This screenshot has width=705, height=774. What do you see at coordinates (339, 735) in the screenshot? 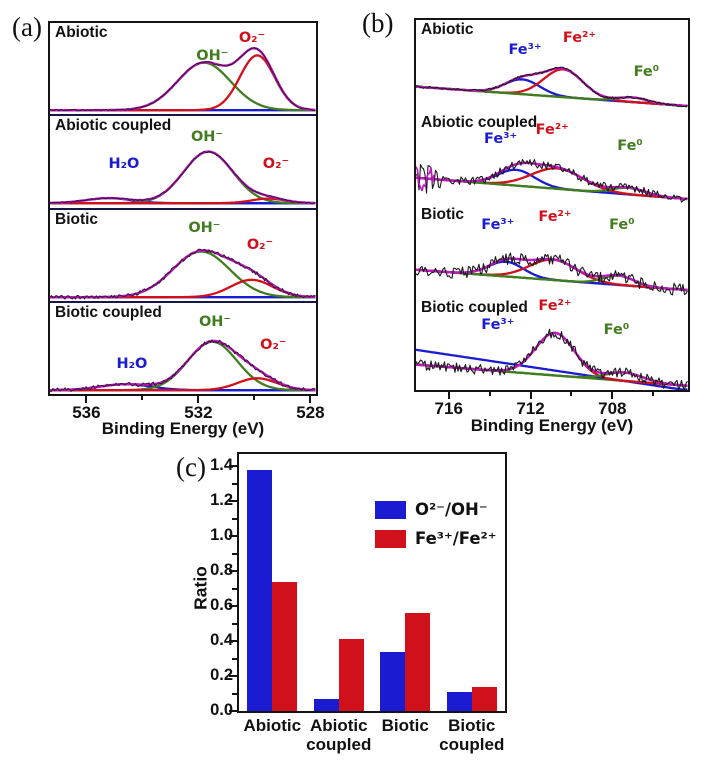
I see `category-label: Abiotic coupled` at bounding box center [339, 735].